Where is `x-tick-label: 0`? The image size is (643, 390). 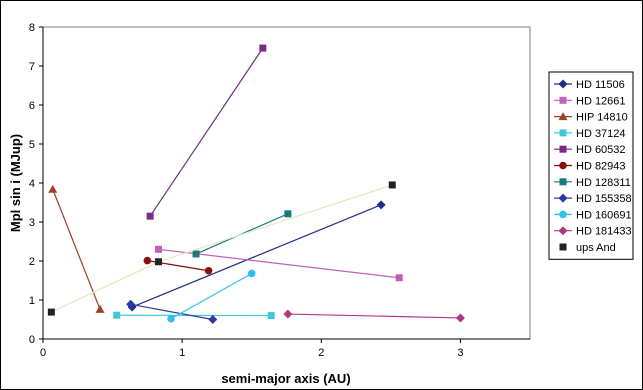
x-tick-label: 0 is located at coordinates (43, 353).